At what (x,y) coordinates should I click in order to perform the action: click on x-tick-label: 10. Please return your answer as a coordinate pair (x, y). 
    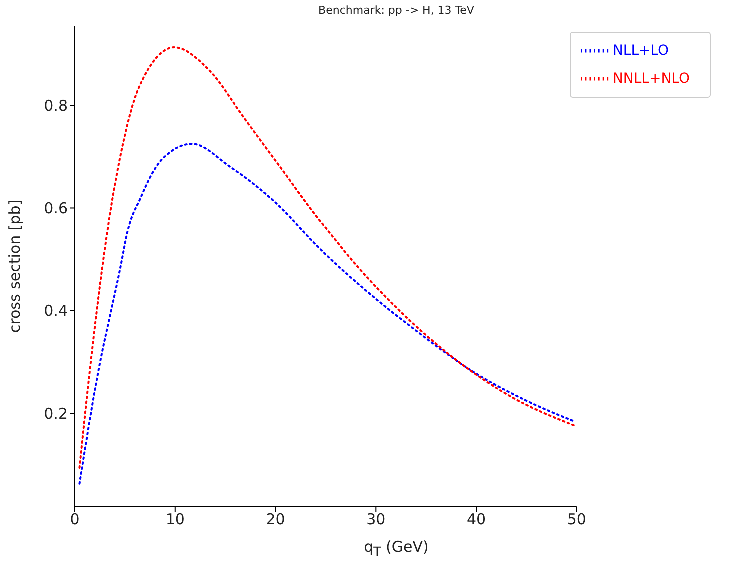
    Looking at the image, I should click on (175, 519).